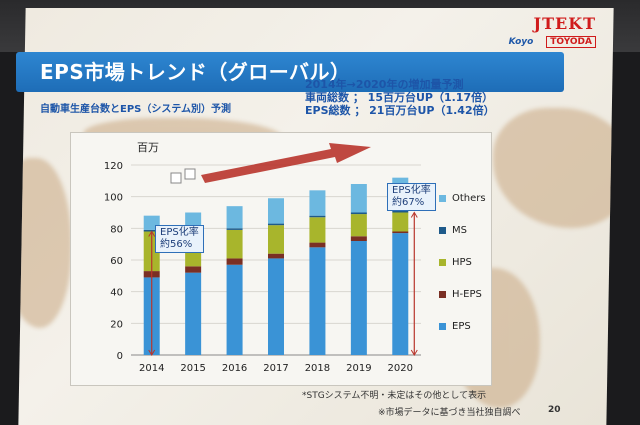 The width and height of the screenshot is (640, 425). Describe the element at coordinates (449, 413) in the screenshot. I see `source-note: ※市場データに基づき当社独自調べ` at that location.